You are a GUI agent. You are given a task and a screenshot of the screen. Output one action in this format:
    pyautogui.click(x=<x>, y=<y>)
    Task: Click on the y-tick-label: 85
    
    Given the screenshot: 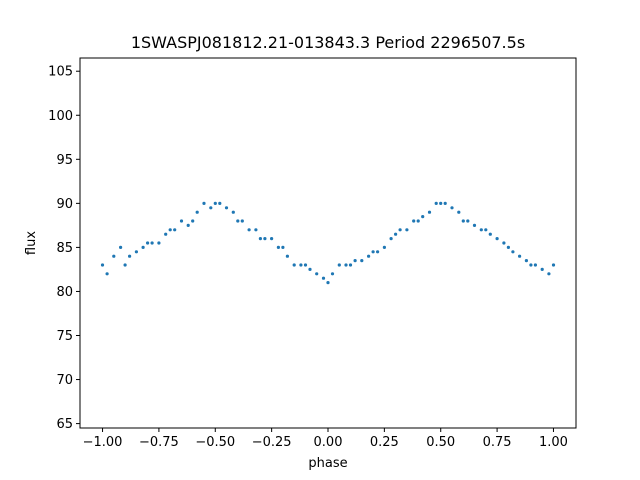 What is the action you would take?
    pyautogui.click(x=64, y=248)
    